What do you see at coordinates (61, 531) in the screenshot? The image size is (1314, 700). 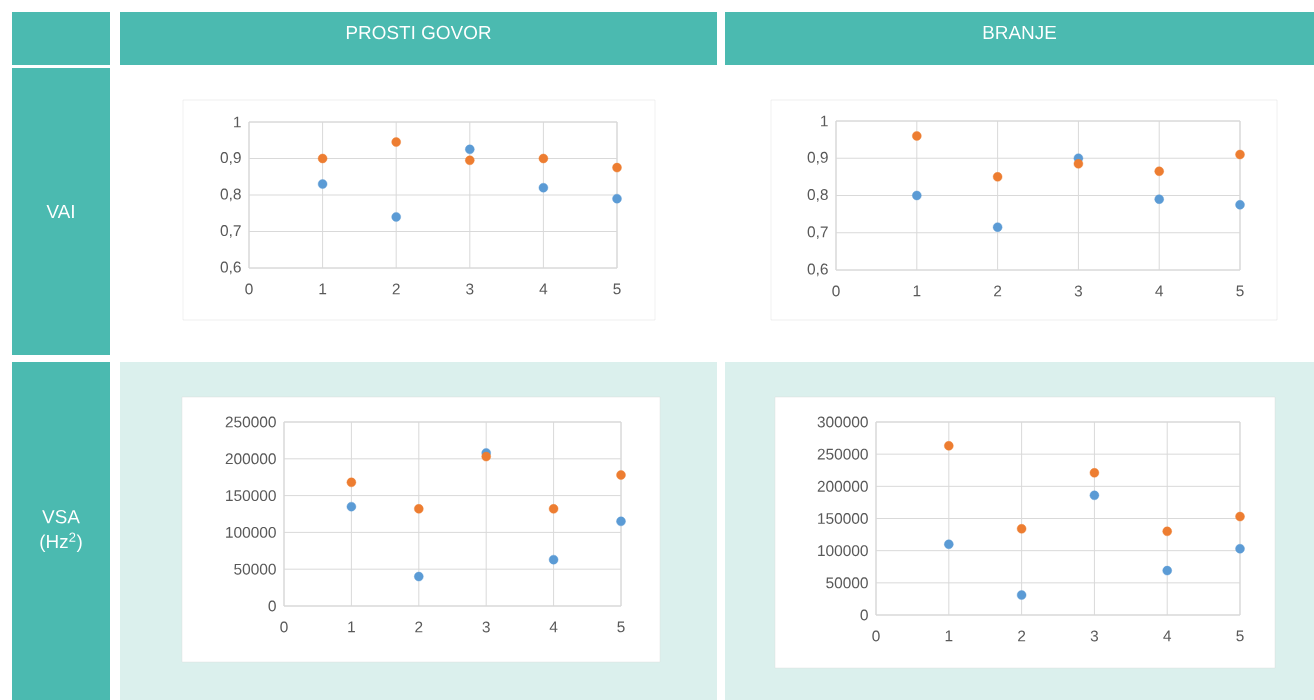 I see `y-axis-title: VSA (Hz$^{2}$)` at bounding box center [61, 531].